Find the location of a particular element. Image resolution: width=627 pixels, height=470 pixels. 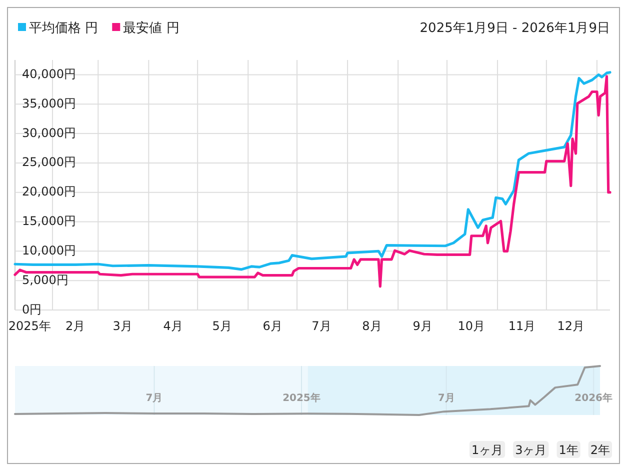

x-tick-label: 10月 is located at coordinates (472, 326).